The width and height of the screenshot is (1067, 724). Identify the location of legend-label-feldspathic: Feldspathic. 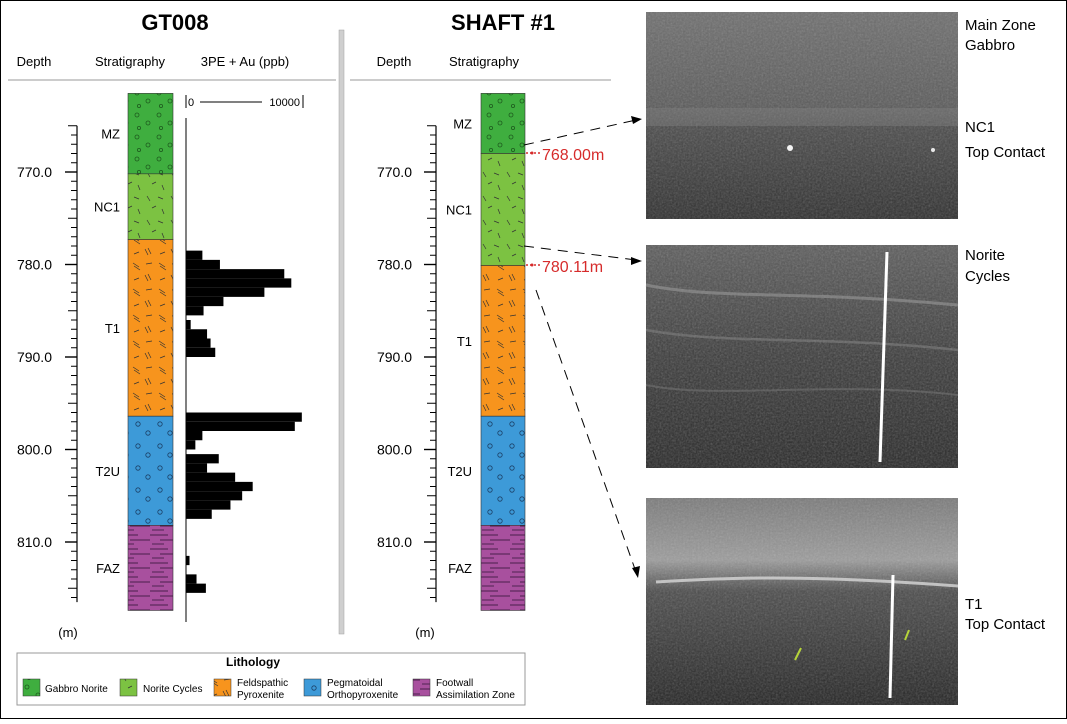
(262, 683).